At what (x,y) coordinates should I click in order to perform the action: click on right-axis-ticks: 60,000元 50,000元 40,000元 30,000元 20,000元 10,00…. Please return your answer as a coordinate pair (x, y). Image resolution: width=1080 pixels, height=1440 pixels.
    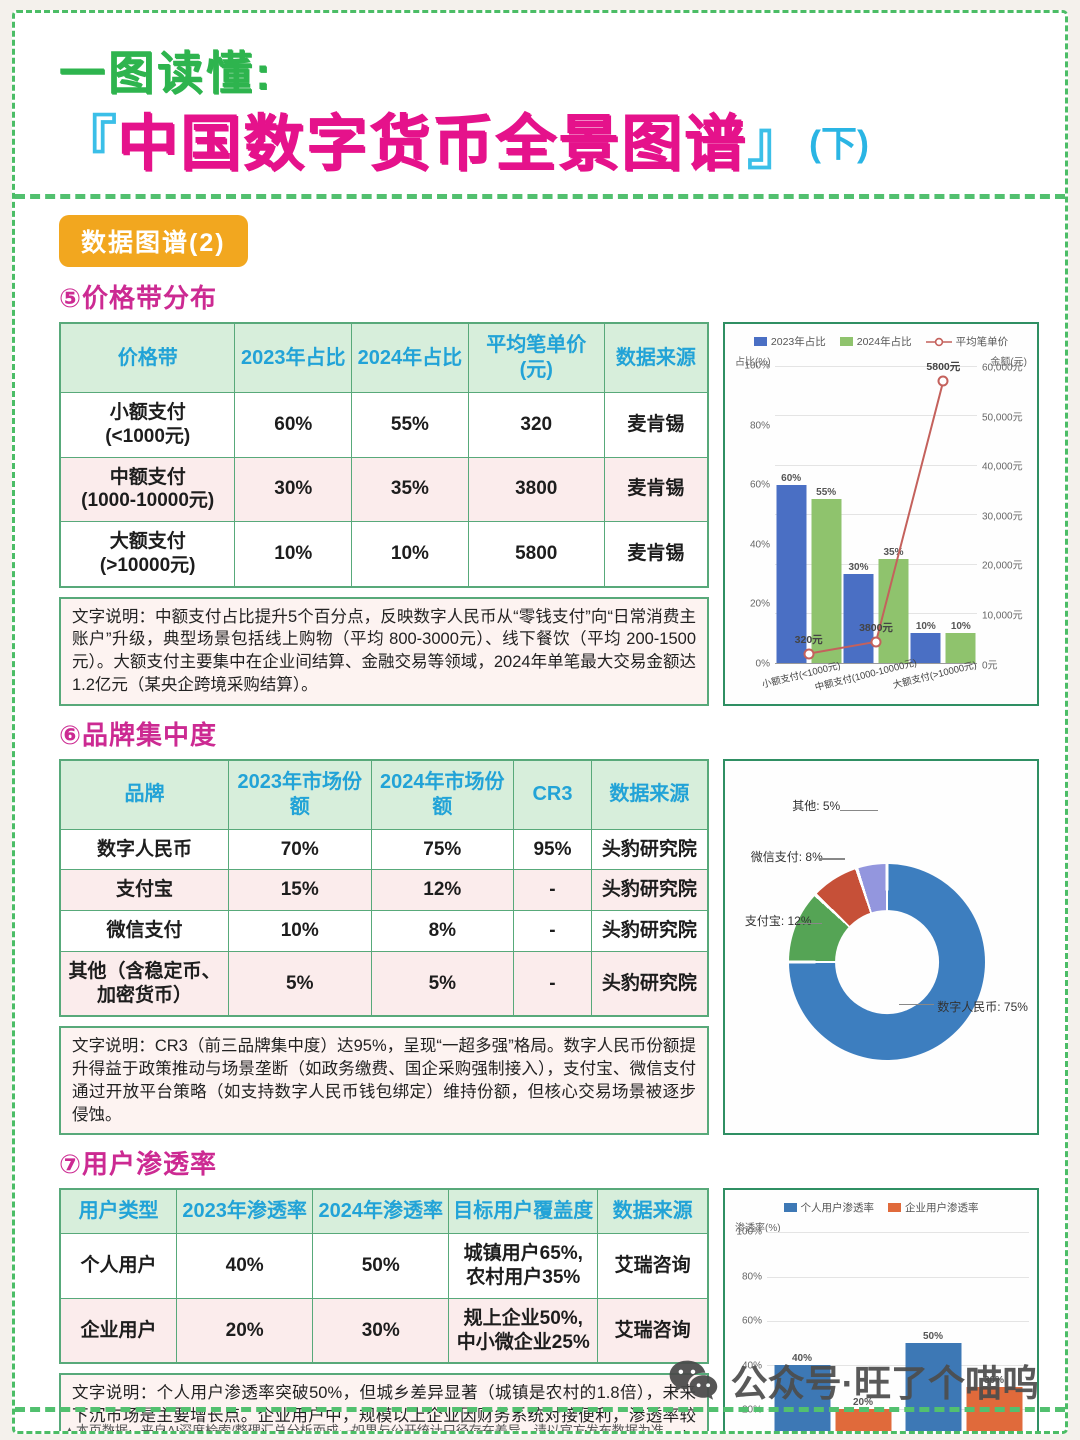
    Looking at the image, I should click on (1003, 530).